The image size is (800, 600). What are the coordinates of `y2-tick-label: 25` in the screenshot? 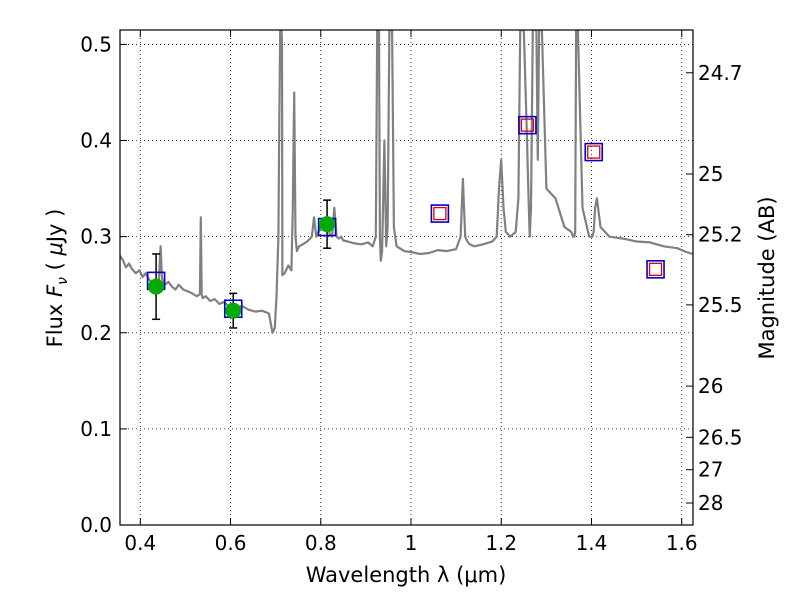 It's located at (710, 174).